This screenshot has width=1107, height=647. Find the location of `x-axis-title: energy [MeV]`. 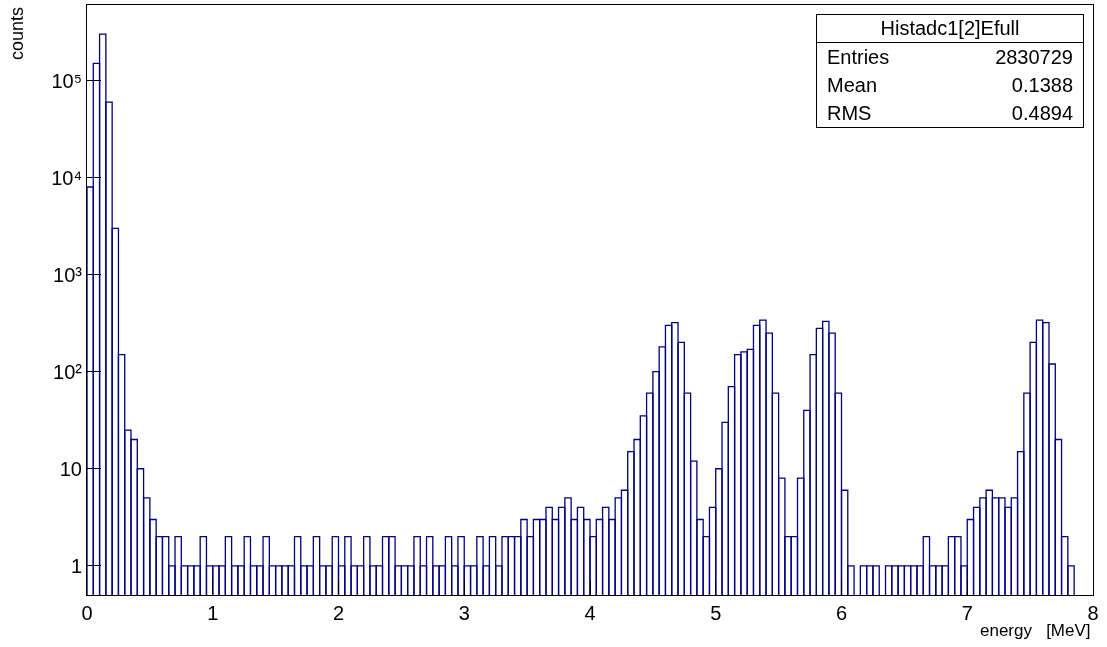

x-axis-title: energy [MeV] is located at coordinates (1035, 630).